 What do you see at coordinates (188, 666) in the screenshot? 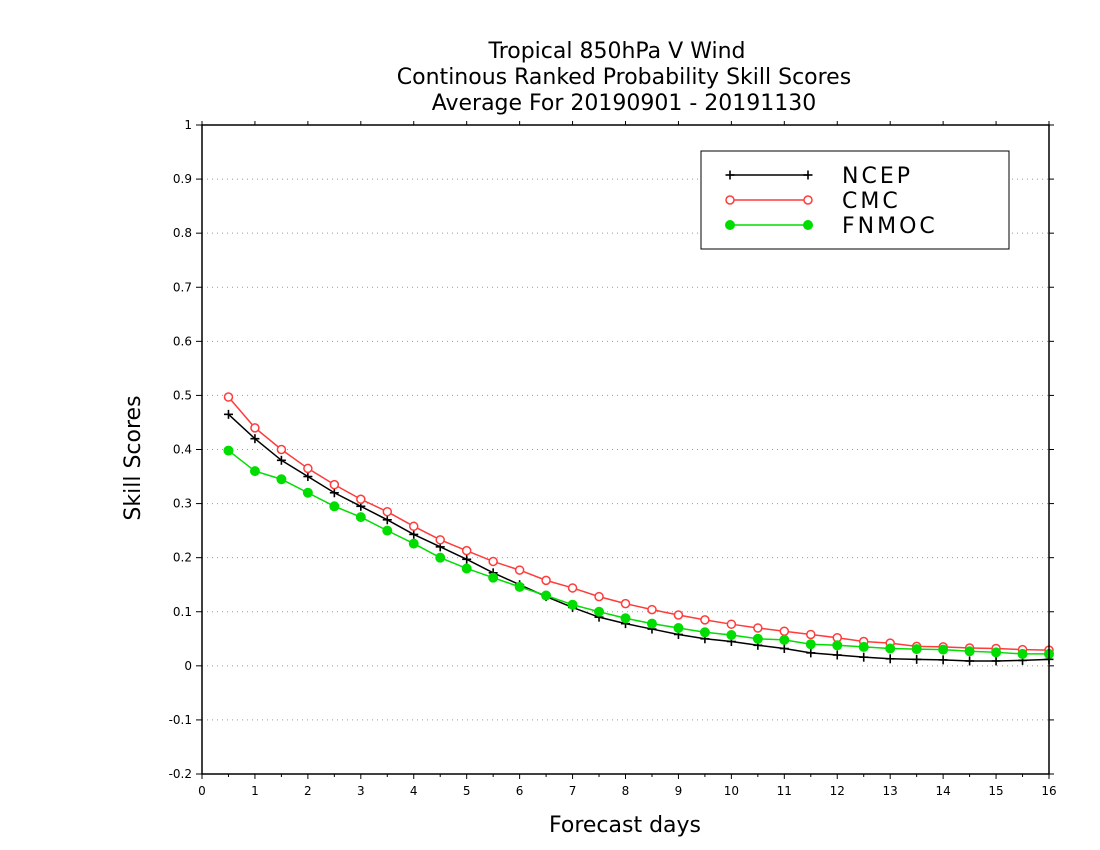
I see `y-tick-label: 0` at bounding box center [188, 666].